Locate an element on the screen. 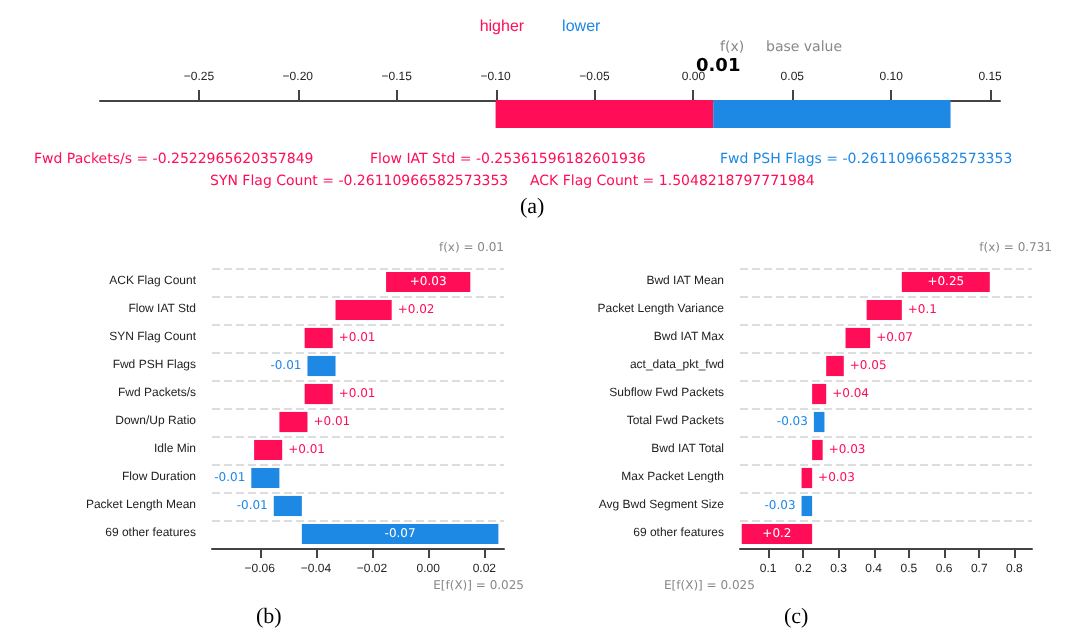 The width and height of the screenshot is (1070, 640). text: higher is located at coordinates (502, 26).